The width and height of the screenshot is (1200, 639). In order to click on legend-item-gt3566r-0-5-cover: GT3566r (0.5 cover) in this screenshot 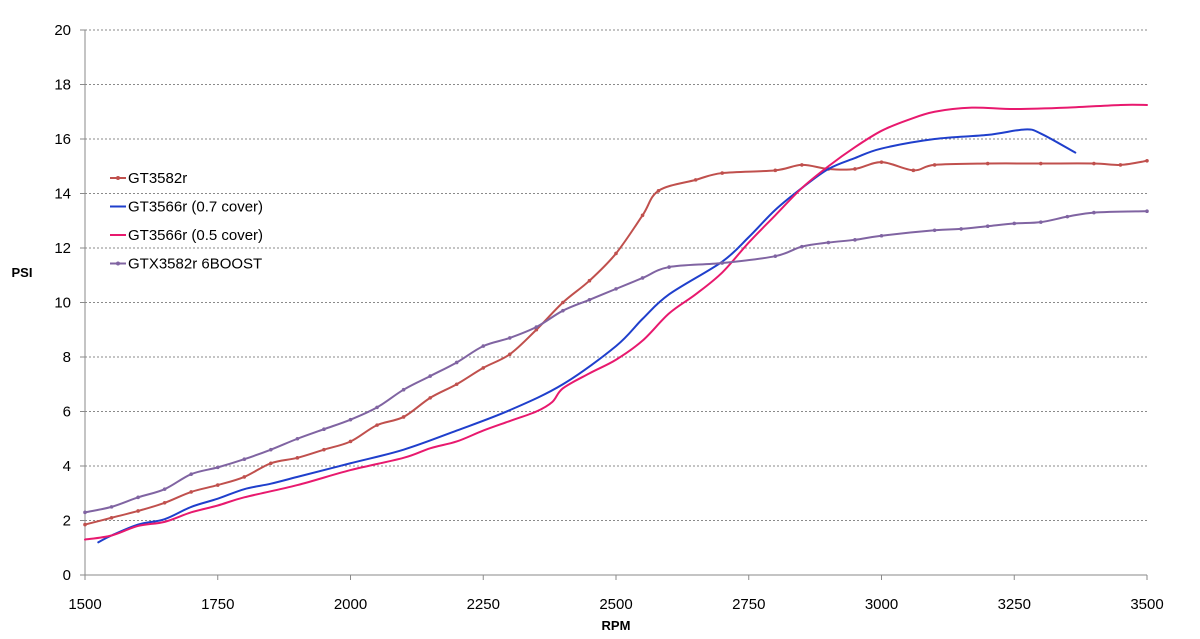, I will do `click(186, 235)`.